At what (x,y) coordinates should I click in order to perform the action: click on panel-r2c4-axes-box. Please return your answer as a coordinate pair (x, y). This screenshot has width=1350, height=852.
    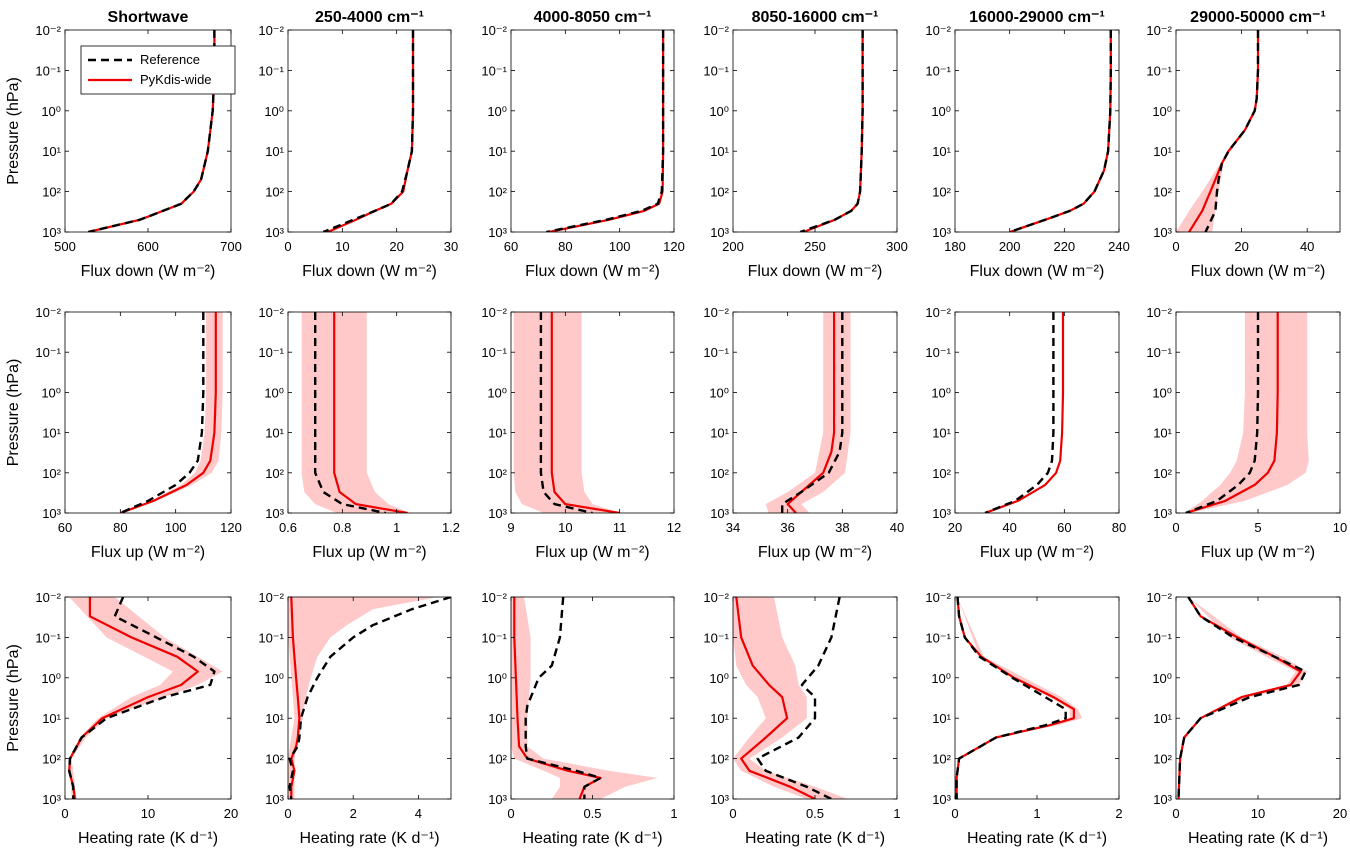
    Looking at the image, I should click on (815, 412).